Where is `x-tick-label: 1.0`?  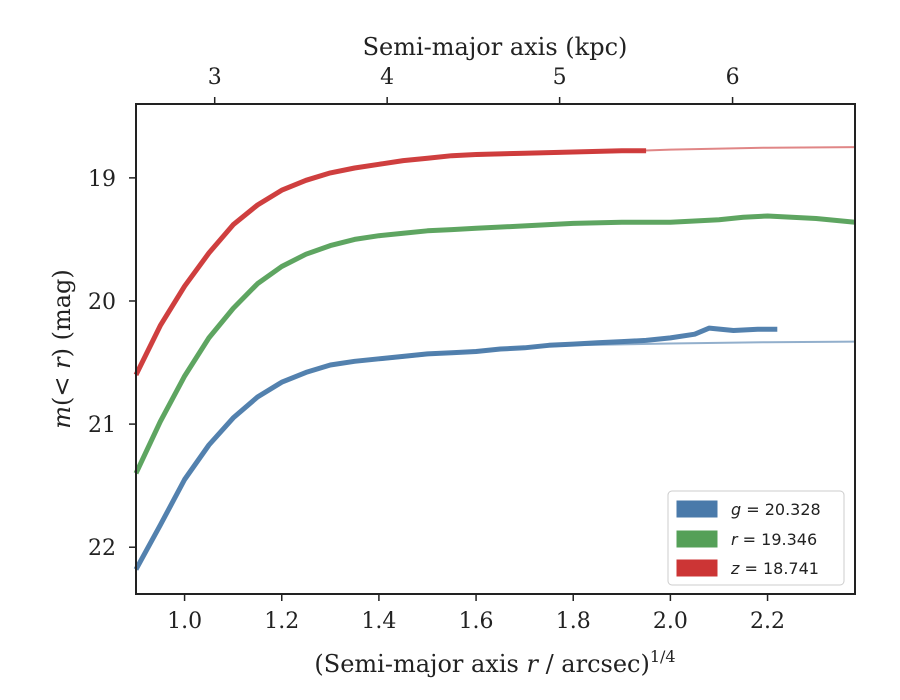
x-tick-label: 1.0 is located at coordinates (184, 621).